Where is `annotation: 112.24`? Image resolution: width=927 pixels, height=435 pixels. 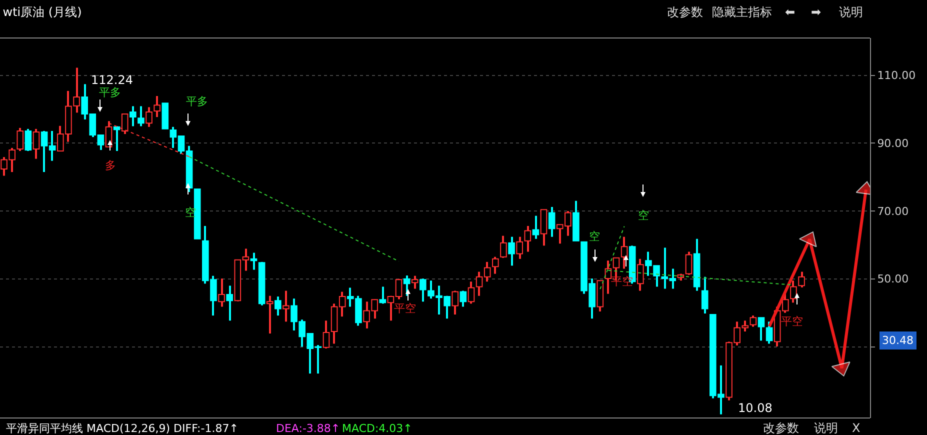 annotation: 112.24 is located at coordinates (112, 80).